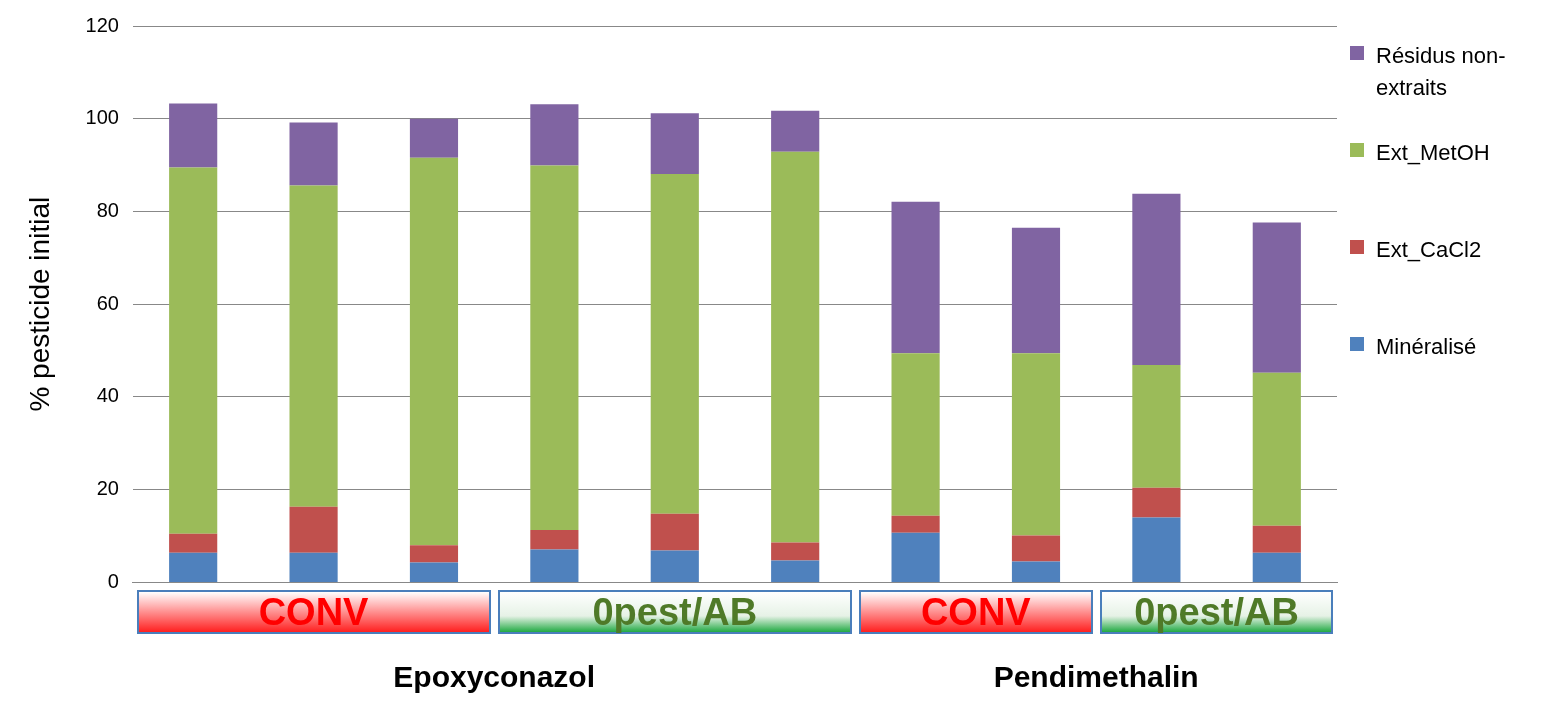 This screenshot has height=718, width=1542. What do you see at coordinates (494, 677) in the screenshot?
I see `text: Epoxyconazol` at bounding box center [494, 677].